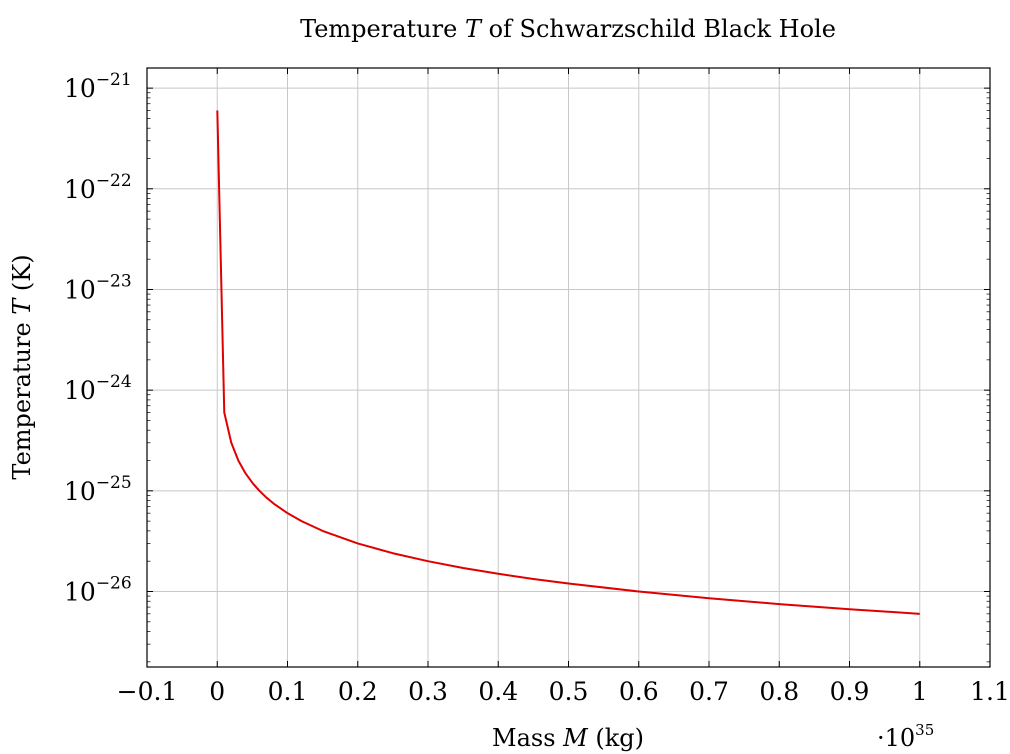  I want to click on y-tick-label: 10−24, so click(98, 388).